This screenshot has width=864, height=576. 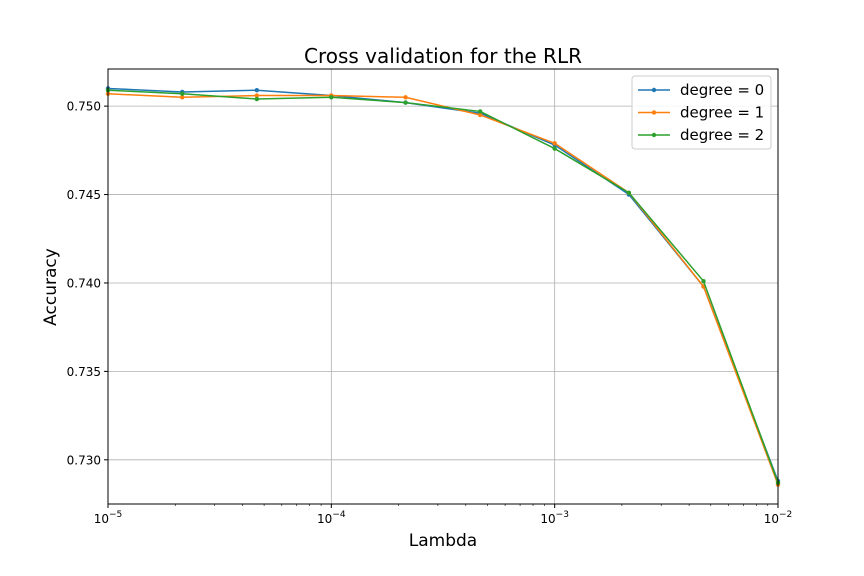 I want to click on x-tick-label: 10⁻⁴, so click(x=331, y=518).